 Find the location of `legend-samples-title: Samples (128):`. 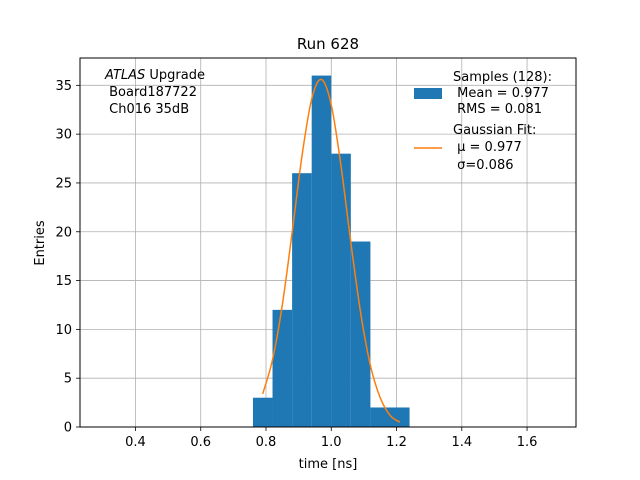

legend-samples-title: Samples (128): is located at coordinates (502, 77).